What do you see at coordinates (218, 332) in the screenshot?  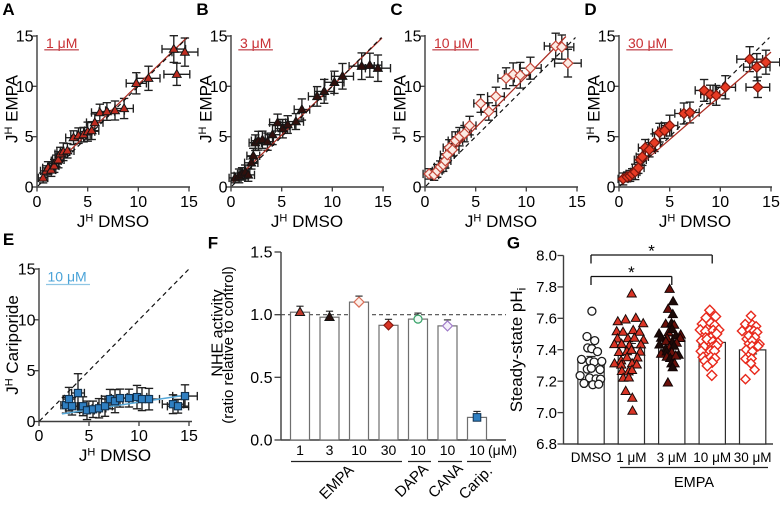 I see `svg-text: NHE activity` at bounding box center [218, 332].